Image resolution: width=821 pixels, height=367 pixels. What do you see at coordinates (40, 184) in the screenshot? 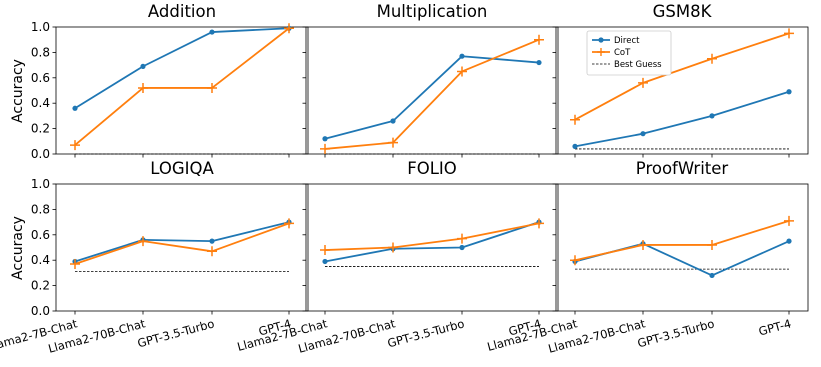
I see `y-tick-label-logiqa-5: 1.0` at bounding box center [40, 184].